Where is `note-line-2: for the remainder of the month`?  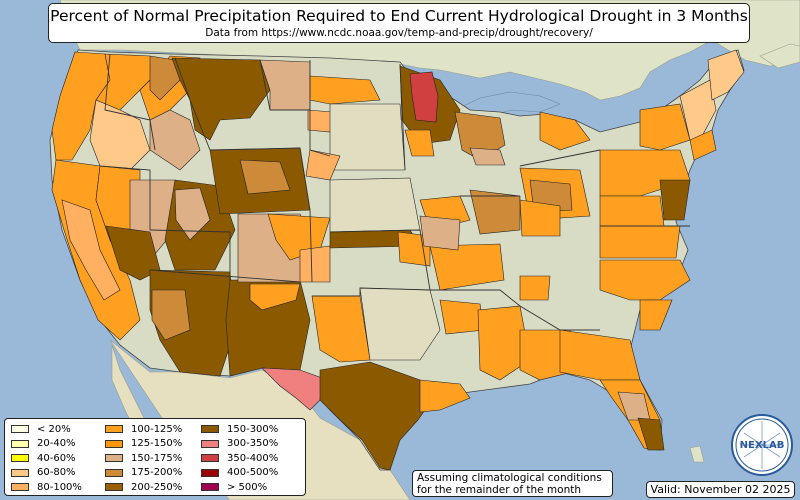 note-line-2: for the remainder of the month is located at coordinates (499, 490).